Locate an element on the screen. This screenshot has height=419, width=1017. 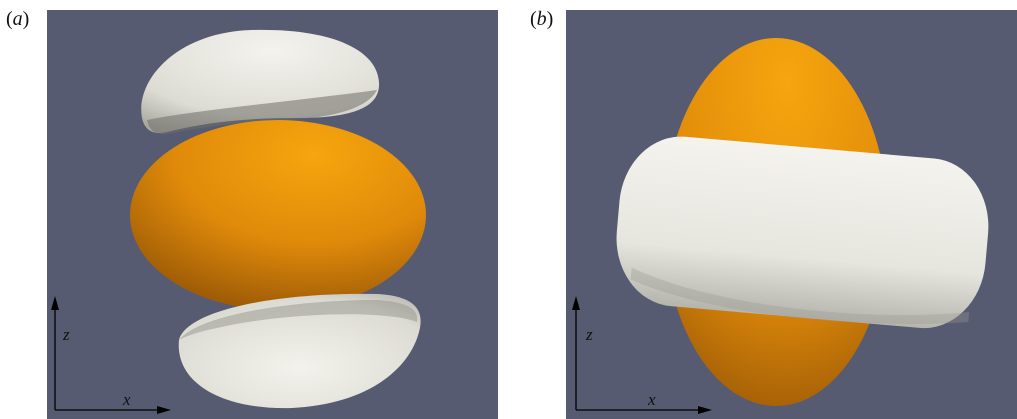
lower-white-lobe is located at coordinates (299, 351).